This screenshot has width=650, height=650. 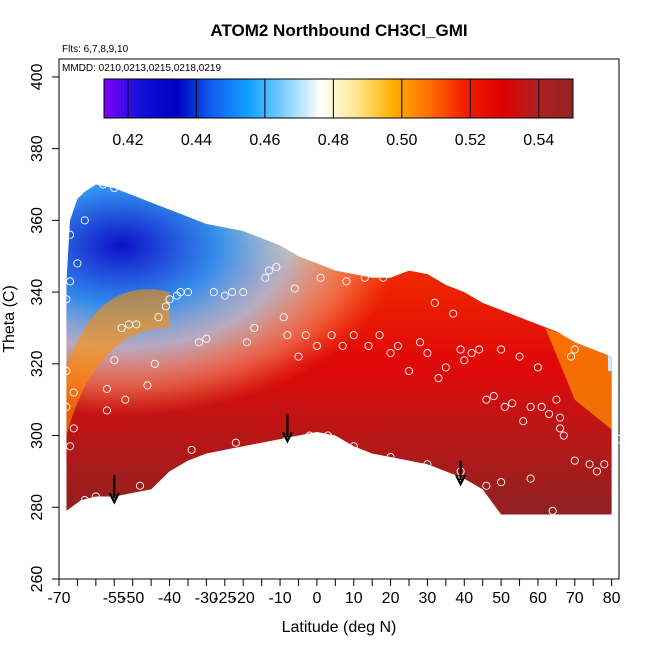 What do you see at coordinates (37, 579) in the screenshot?
I see `y-tick-label: 260` at bounding box center [37, 579].